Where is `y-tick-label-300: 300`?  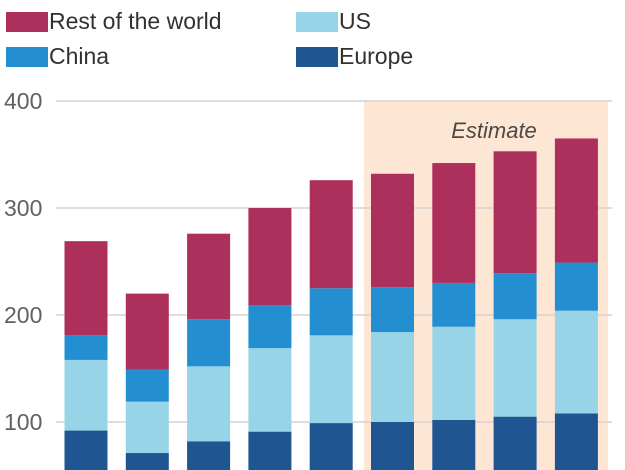 y-tick-label-300: 300 is located at coordinates (23, 208).